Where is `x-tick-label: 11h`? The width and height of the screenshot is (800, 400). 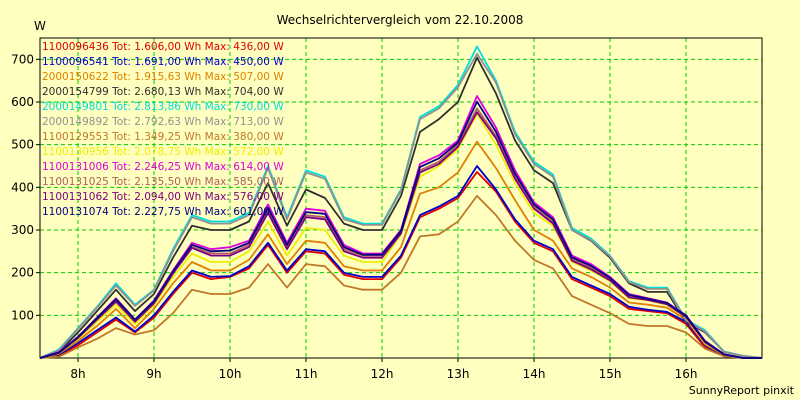 x-tick-label: 11h is located at coordinates (306, 374).